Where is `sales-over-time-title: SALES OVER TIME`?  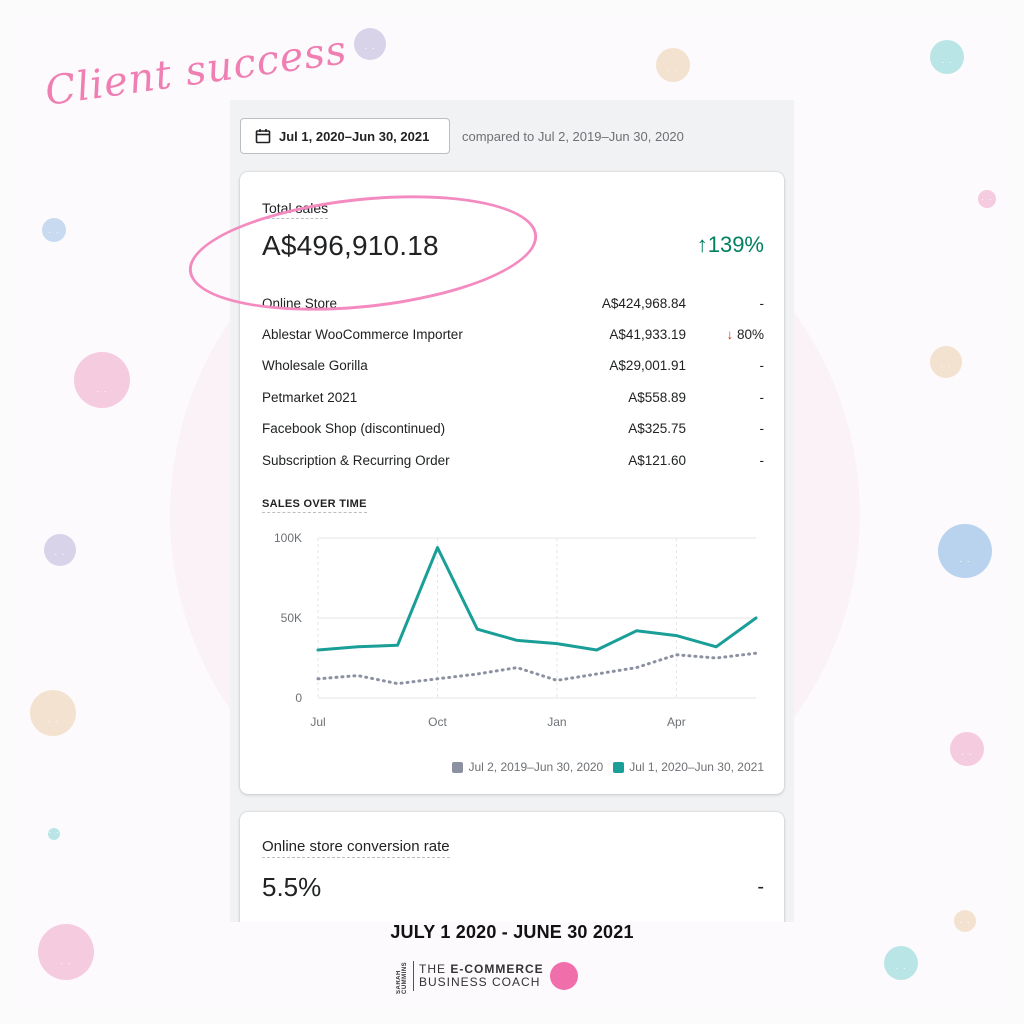
sales-over-time-title: SALES OVER TIME is located at coordinates (314, 505).